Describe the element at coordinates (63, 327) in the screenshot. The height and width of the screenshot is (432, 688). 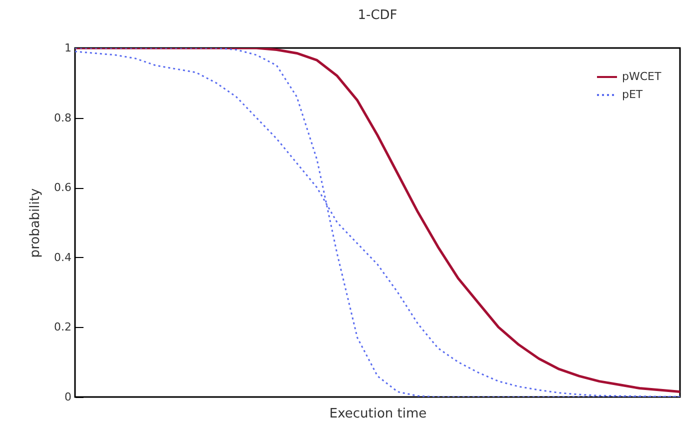
I see `y-tick-label: 0.2` at that location.